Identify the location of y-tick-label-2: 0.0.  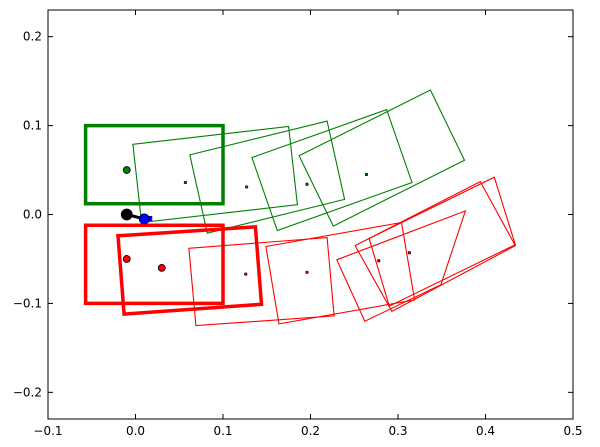
(32, 215).